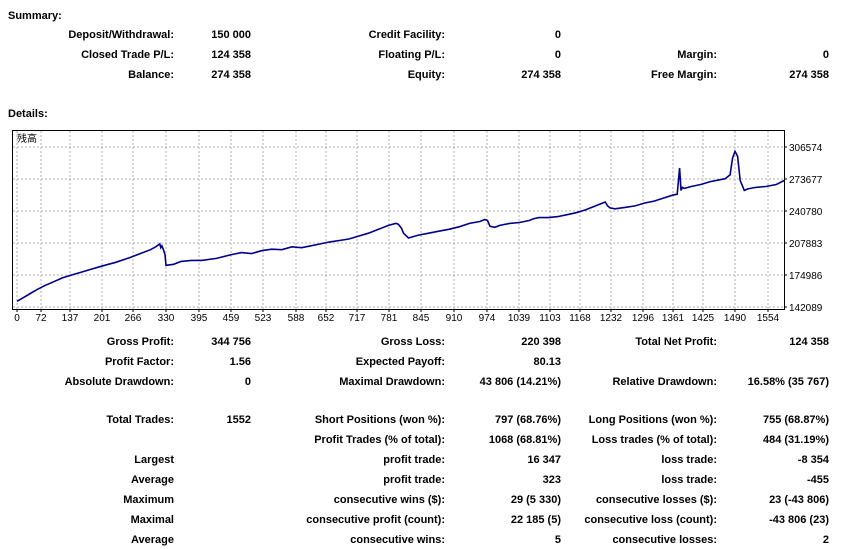  What do you see at coordinates (389, 318) in the screenshot?
I see `x-tick-label: 781` at bounding box center [389, 318].